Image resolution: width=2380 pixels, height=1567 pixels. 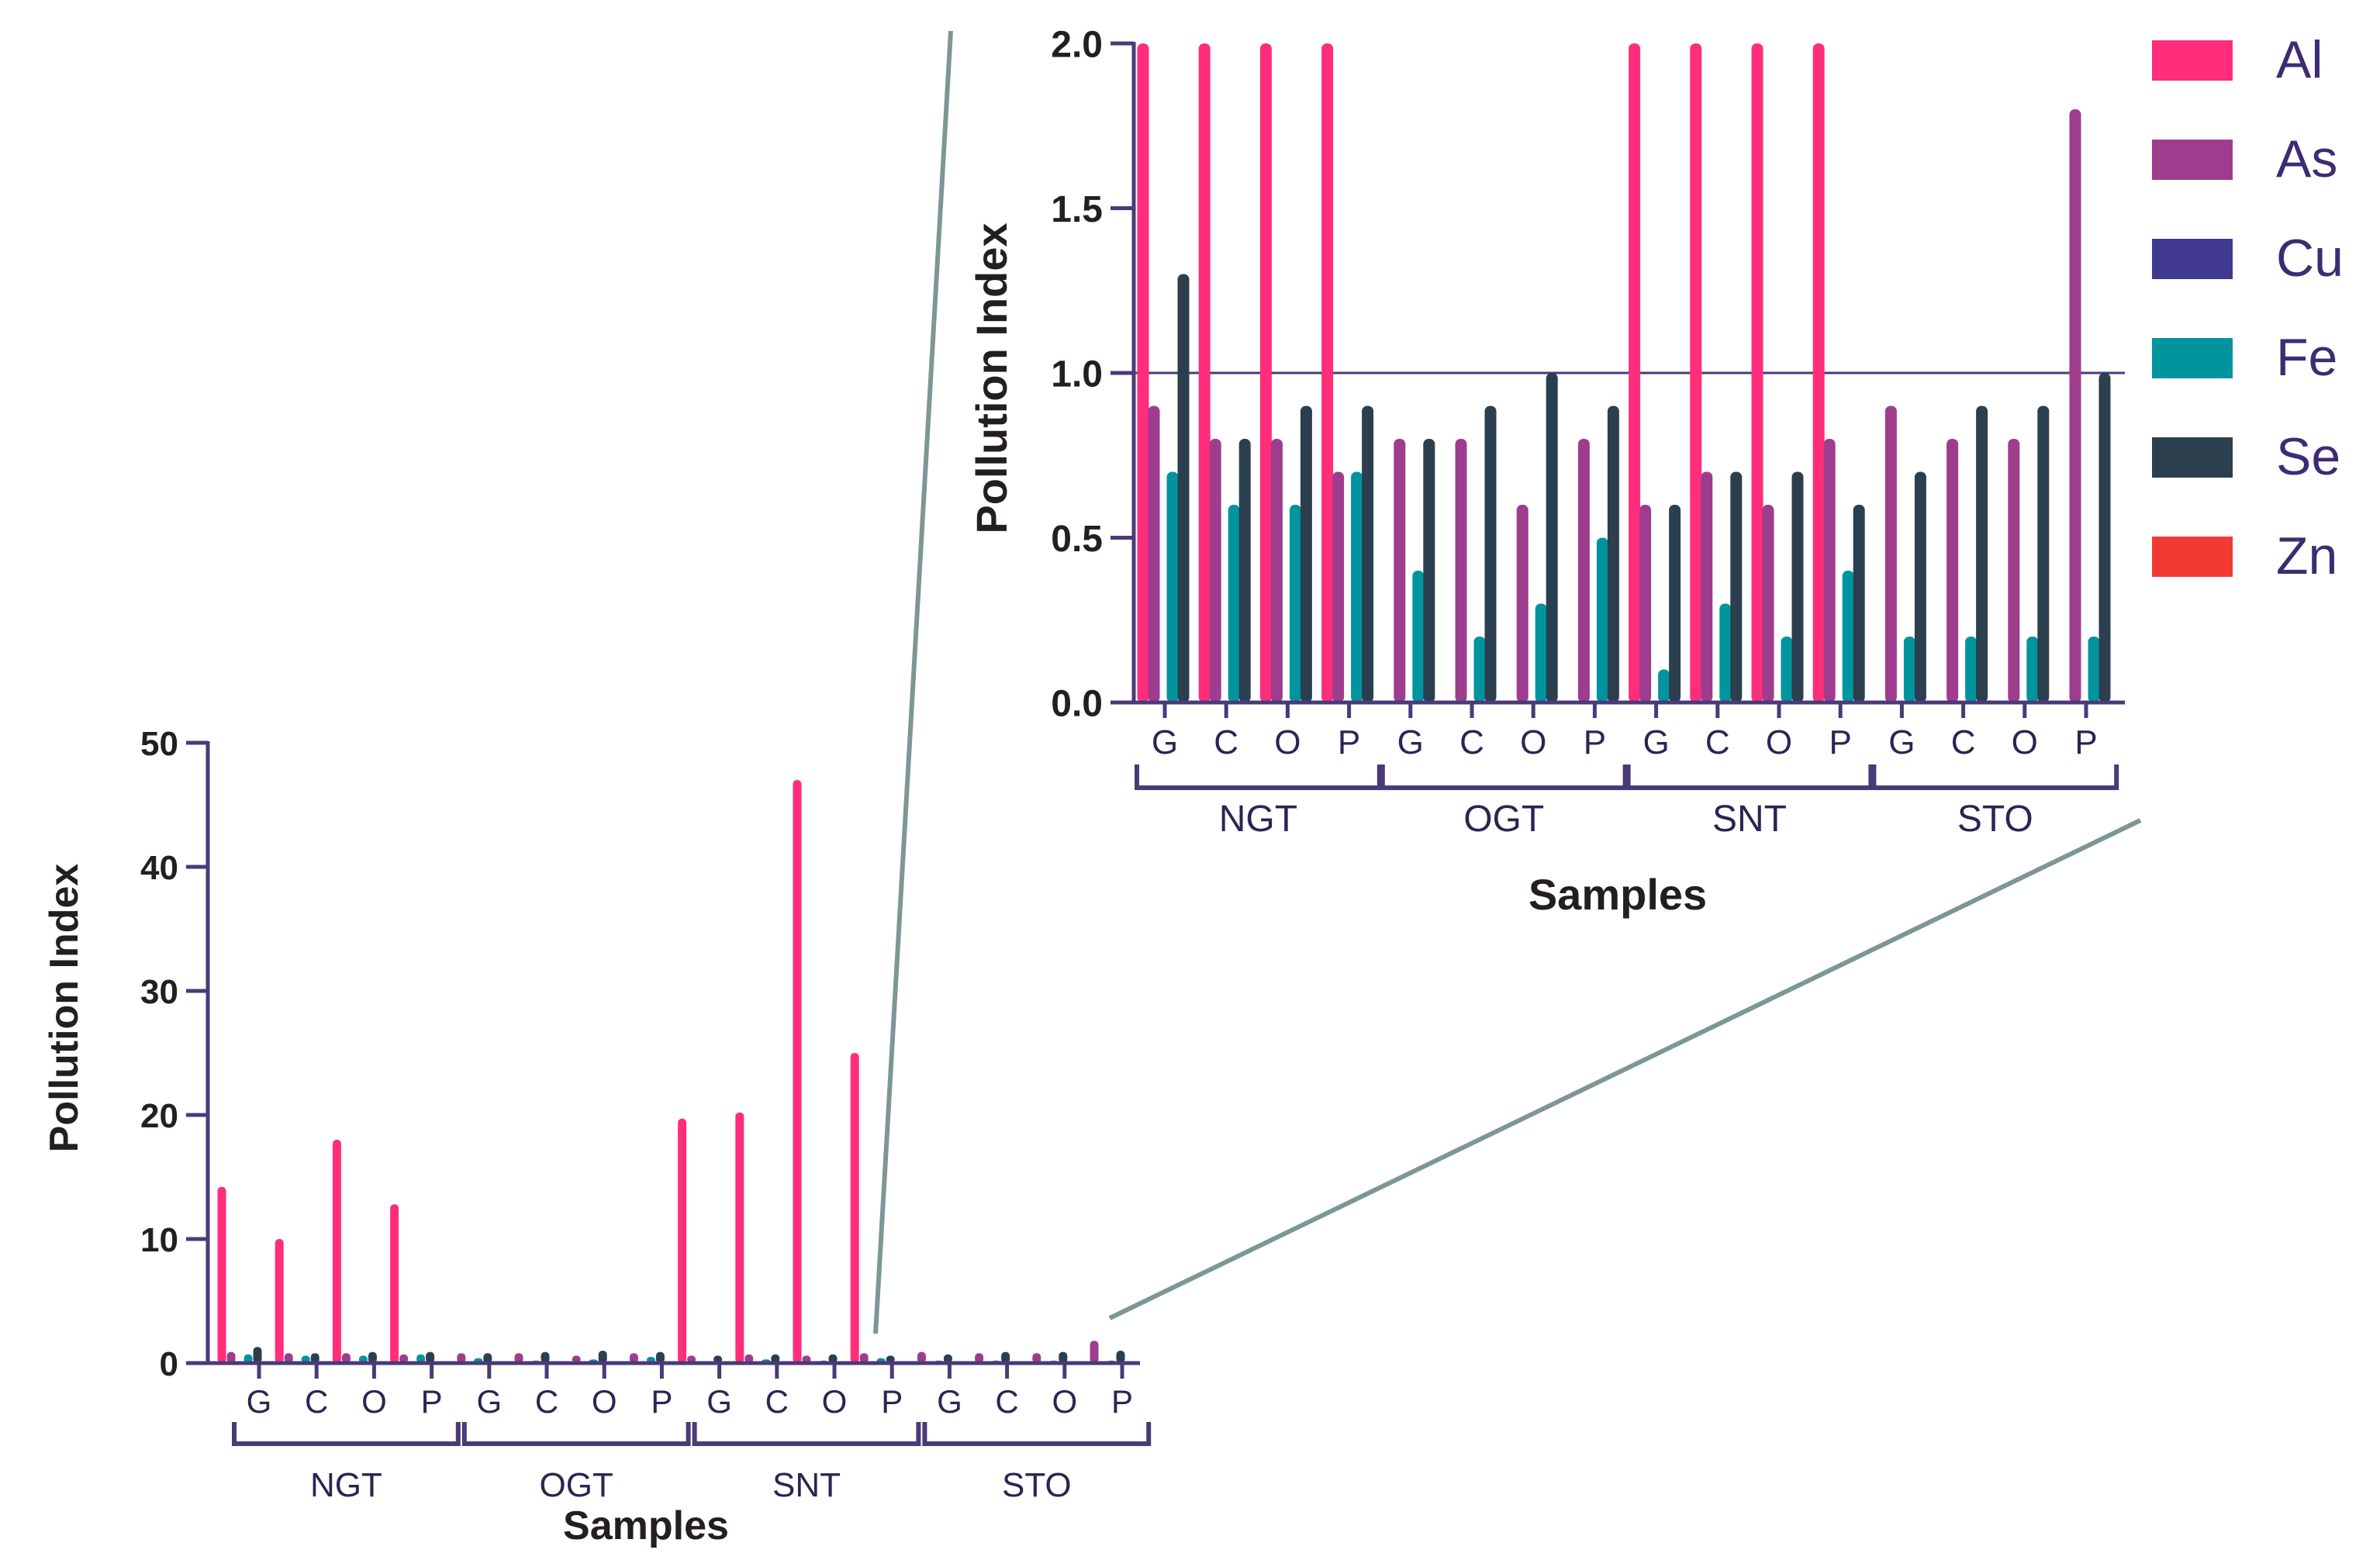 What do you see at coordinates (855, 1208) in the screenshot?
I see `main-bar-al-snt-p` at bounding box center [855, 1208].